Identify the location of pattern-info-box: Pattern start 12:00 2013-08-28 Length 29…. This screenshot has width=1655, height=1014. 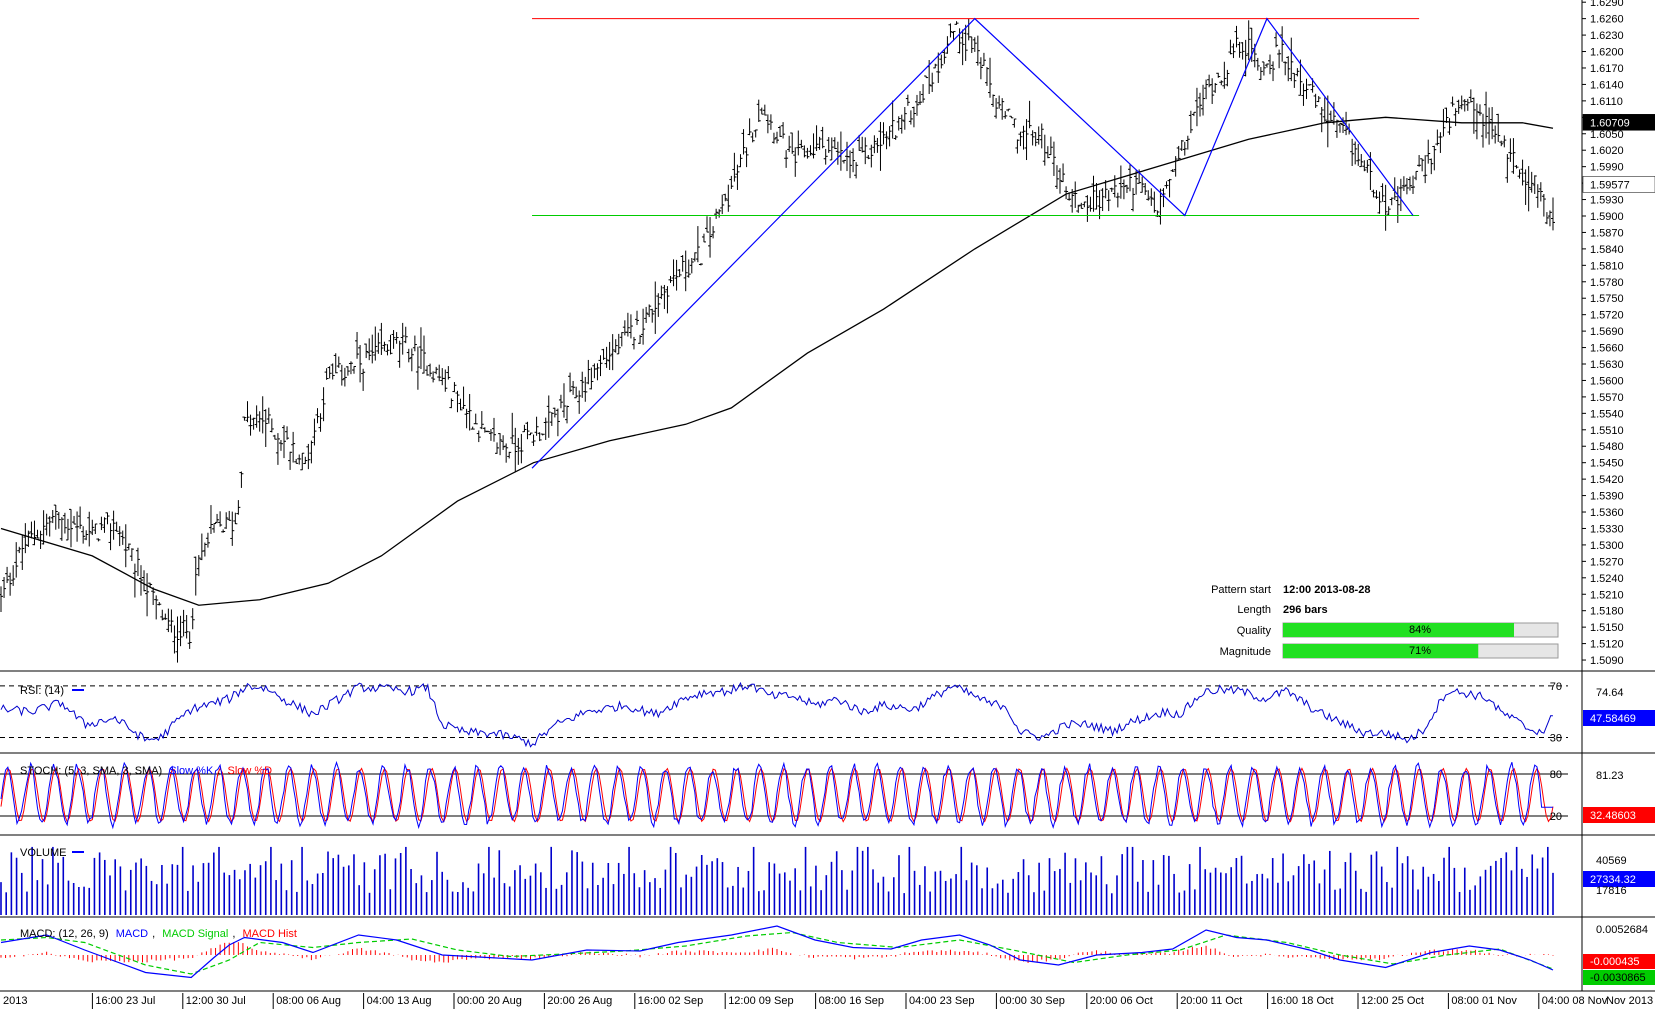
(1385, 621).